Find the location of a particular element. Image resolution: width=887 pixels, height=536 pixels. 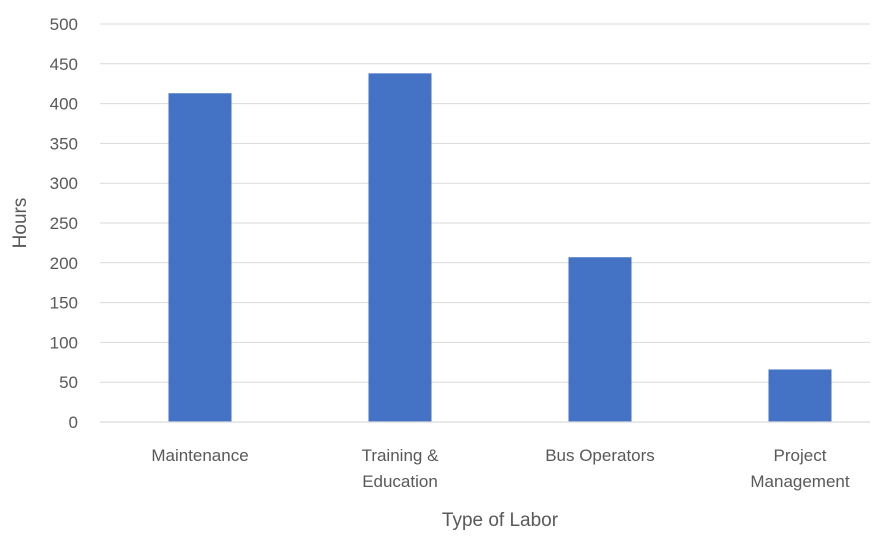

x-tick-label: Bus Operators is located at coordinates (600, 455).